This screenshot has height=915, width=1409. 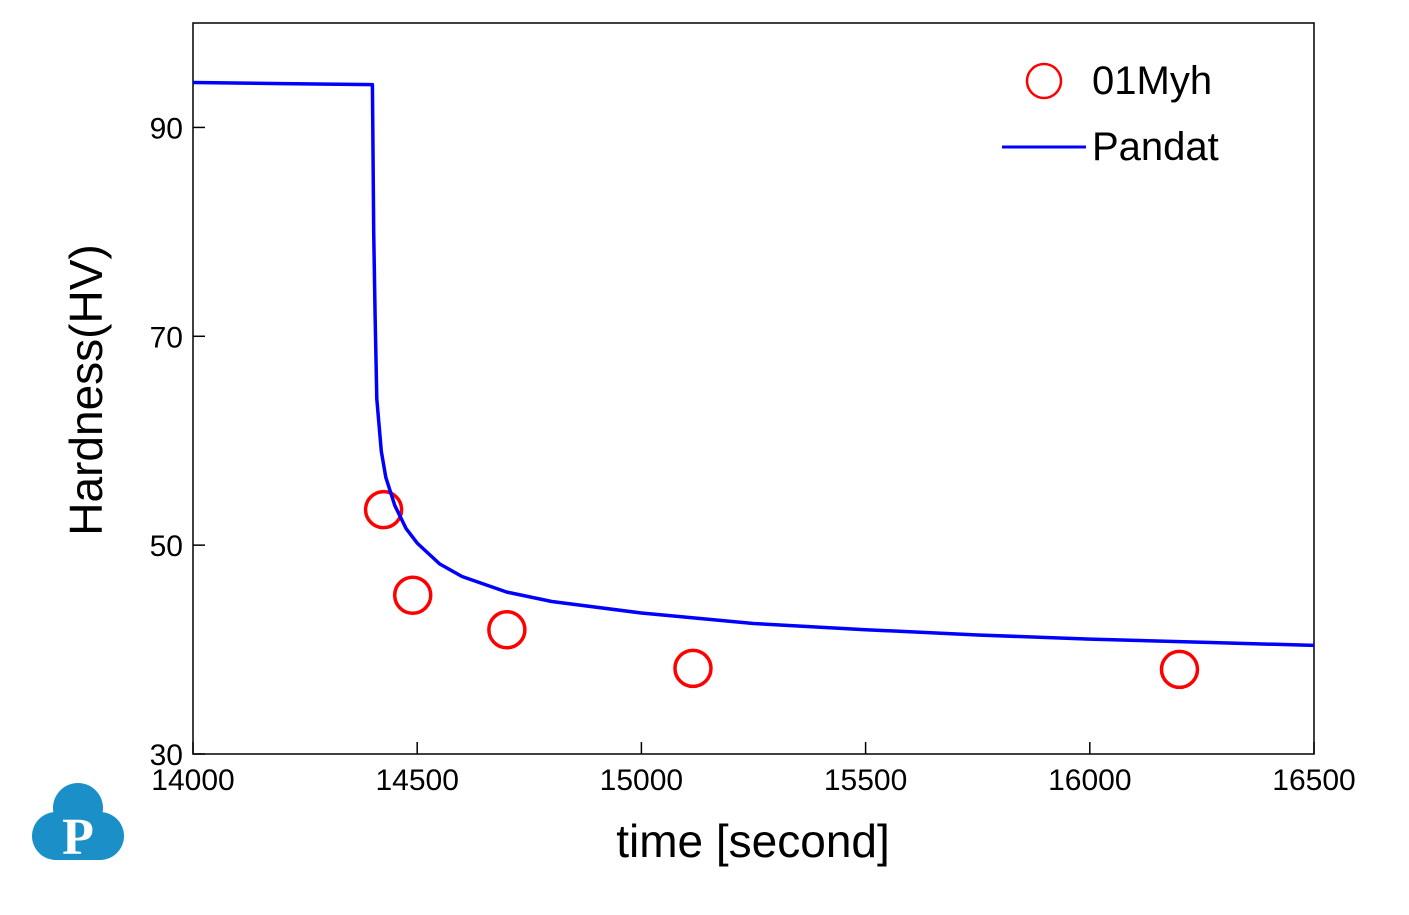 I want to click on legend-label-01myh: 01Myh, so click(x=1152, y=81).